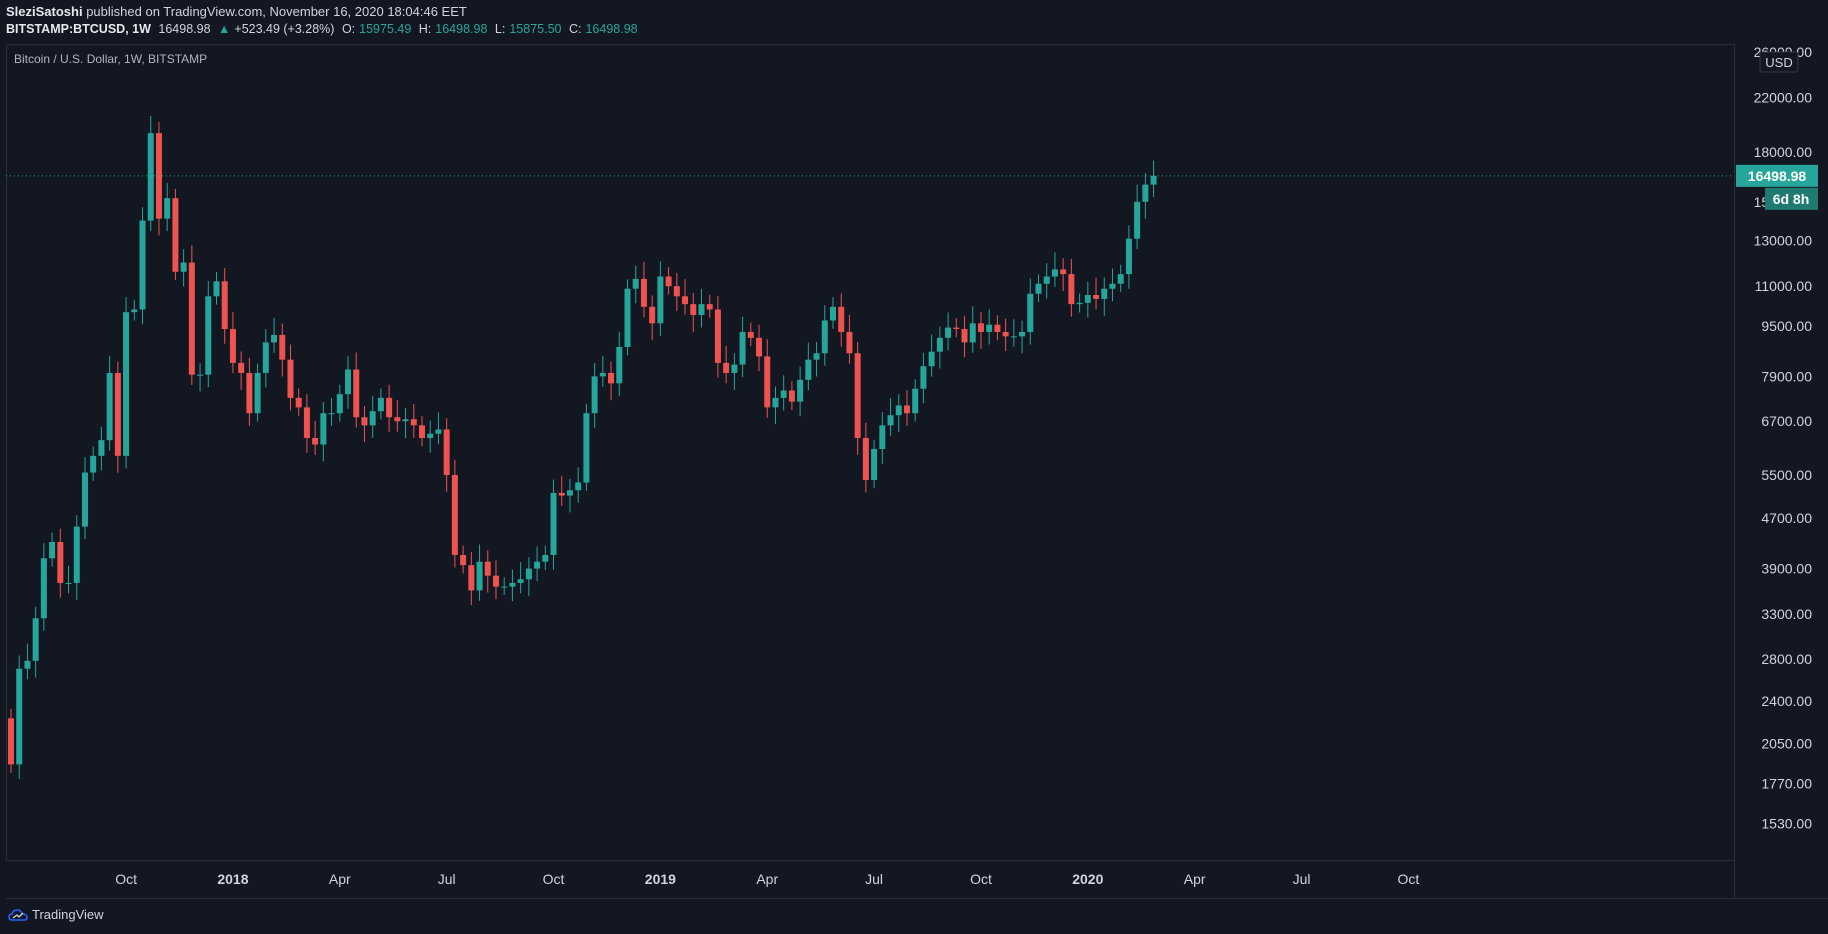 Image resolution: width=1828 pixels, height=934 pixels. Describe the element at coordinates (1779, 62) in the screenshot. I see `currency-badge` at that location.